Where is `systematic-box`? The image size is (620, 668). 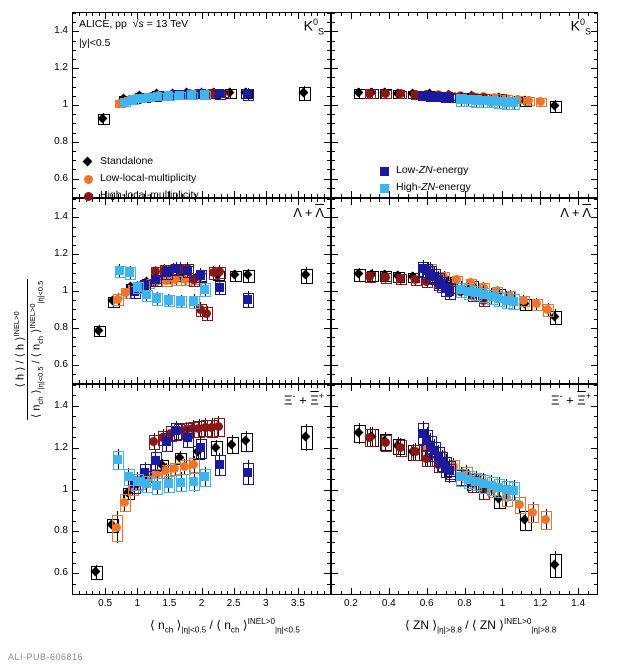 systematic-box is located at coordinates (306, 276).